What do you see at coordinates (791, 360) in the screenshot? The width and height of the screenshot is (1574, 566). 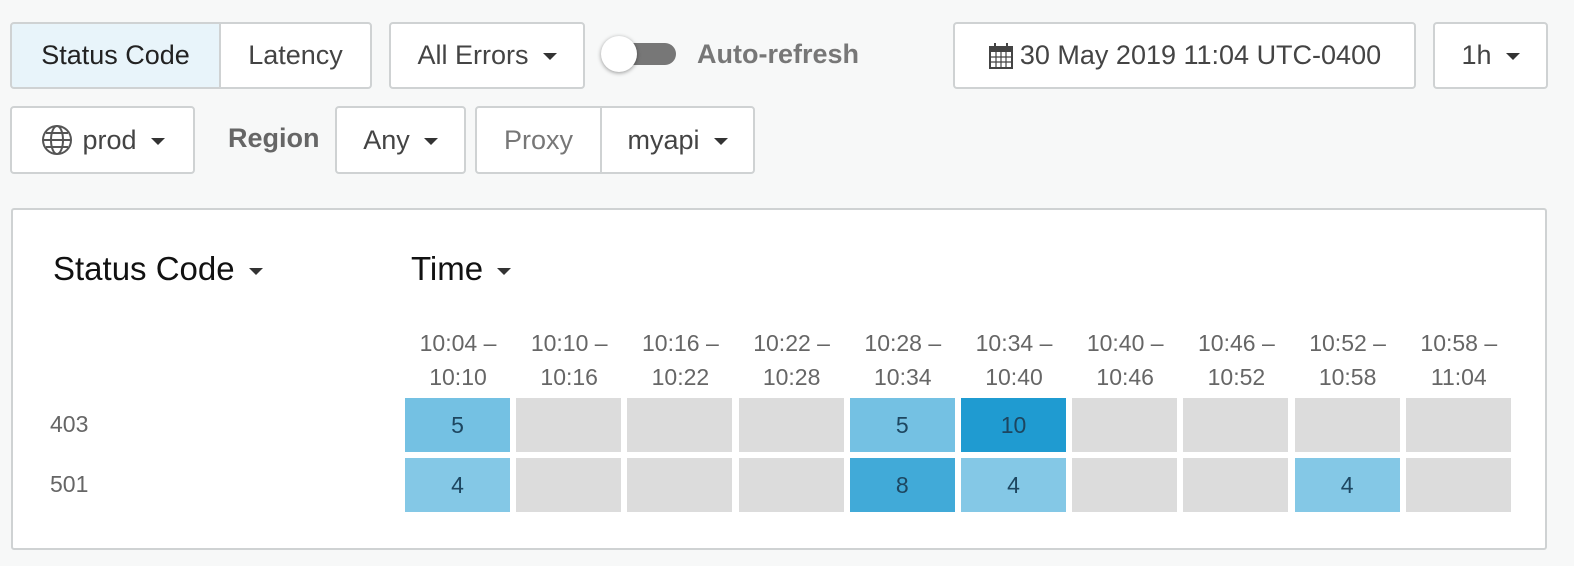 I see `column-header: 10:22 – 10:28` at bounding box center [791, 360].